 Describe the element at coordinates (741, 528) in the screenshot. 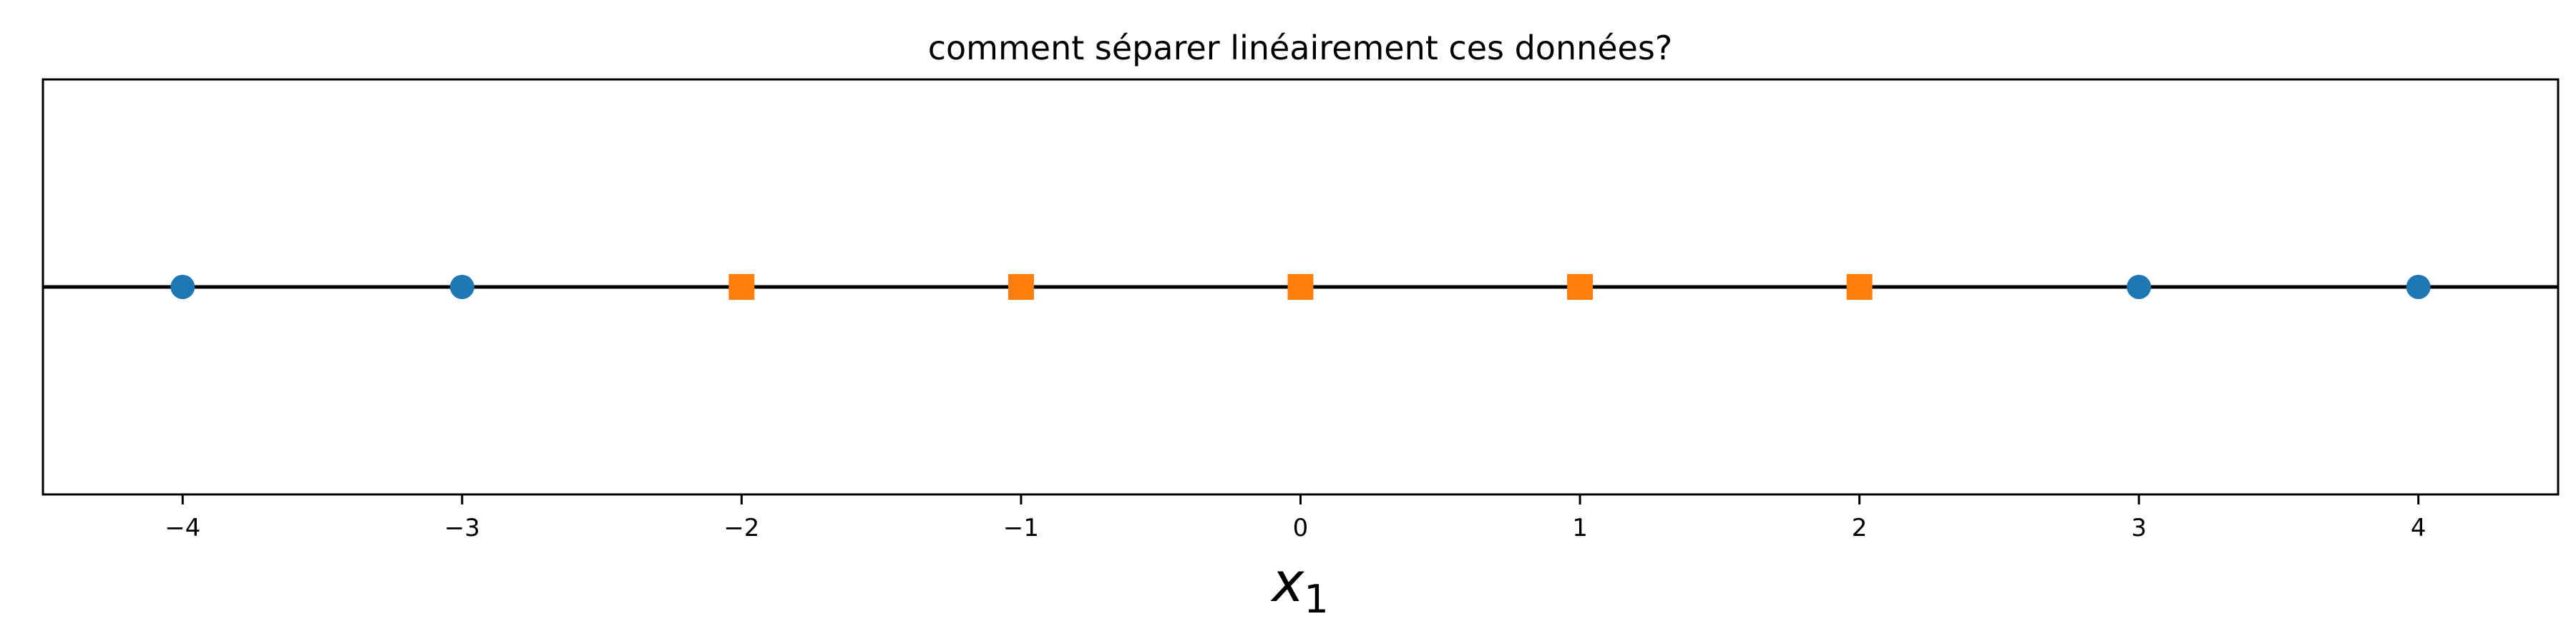

I see `x-tick-label: −2` at that location.